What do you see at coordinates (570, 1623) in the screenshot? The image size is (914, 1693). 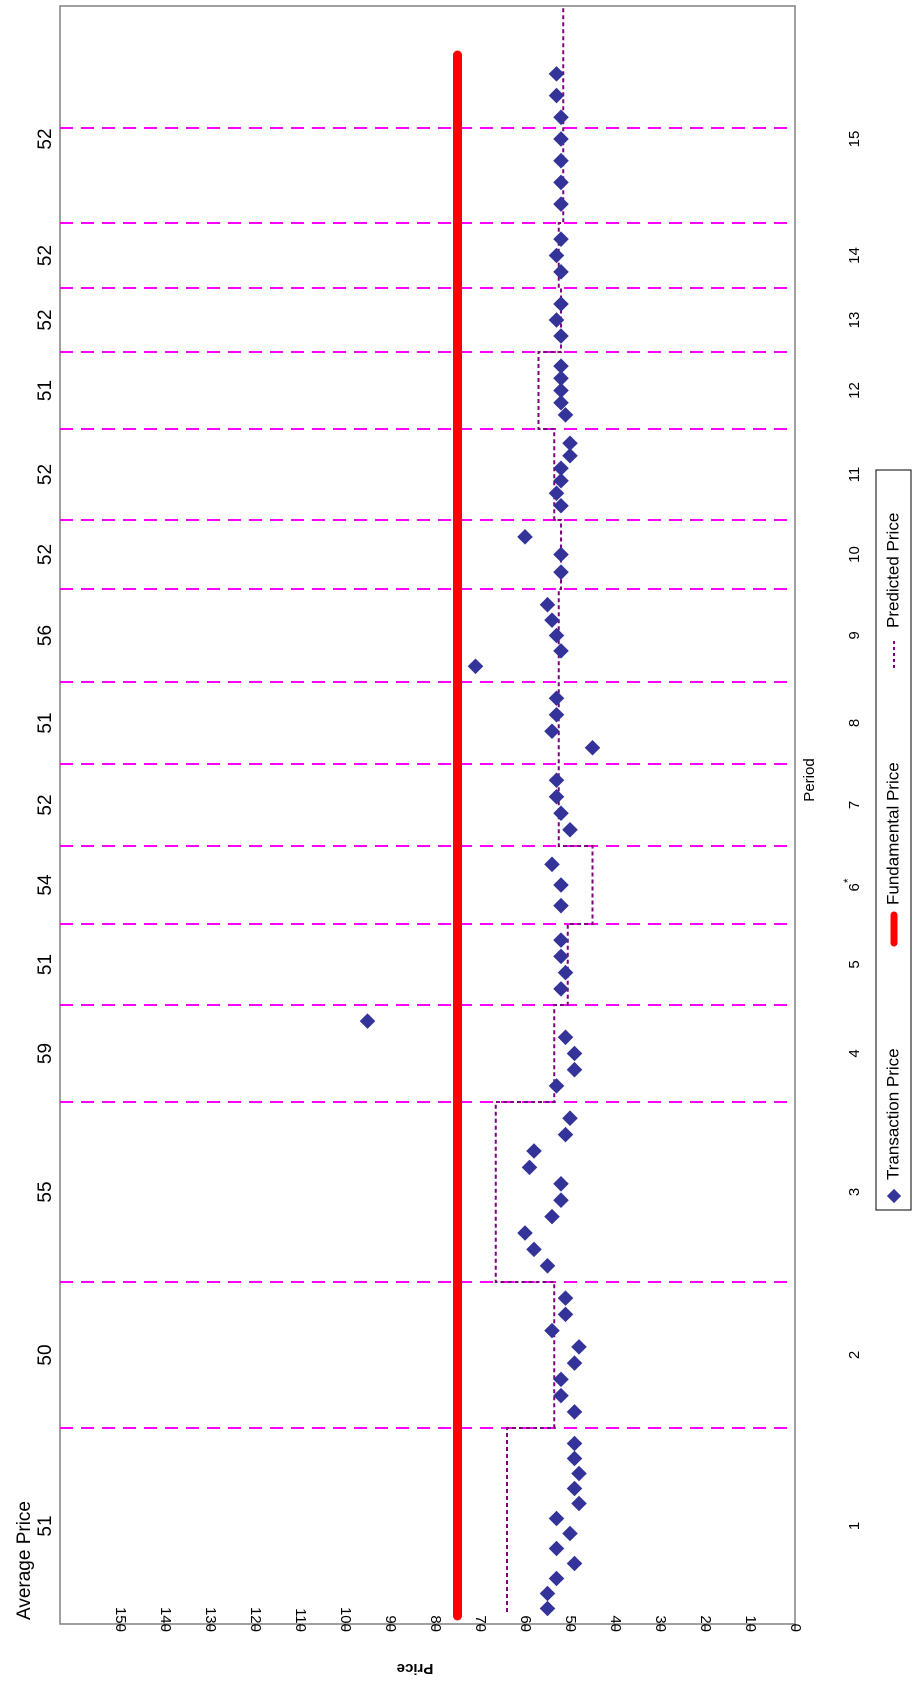 I see `price-tick-label: 50` at bounding box center [570, 1623].